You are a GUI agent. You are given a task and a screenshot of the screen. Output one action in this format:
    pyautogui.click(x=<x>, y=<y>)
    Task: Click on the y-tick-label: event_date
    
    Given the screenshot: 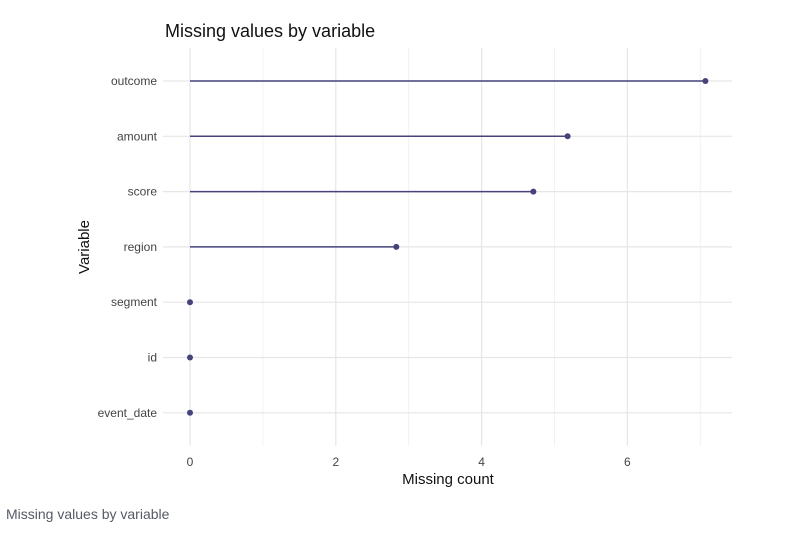 What is the action you would take?
    pyautogui.click(x=128, y=413)
    